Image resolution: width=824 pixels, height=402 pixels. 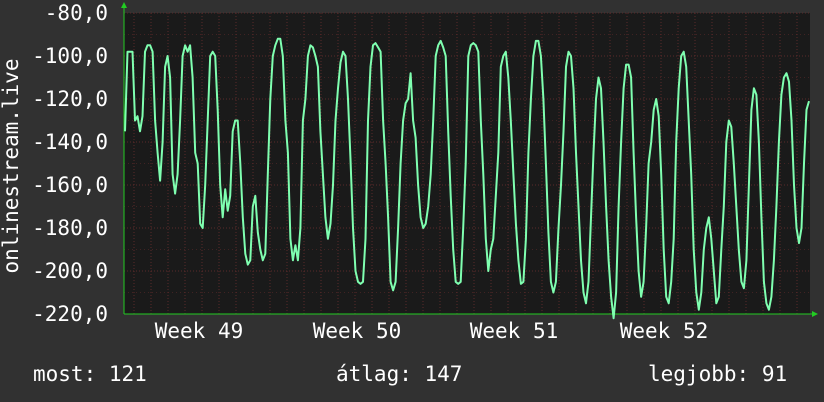 What do you see at coordinates (815, 314) in the screenshot?
I see `x-axis-arrow` at bounding box center [815, 314].